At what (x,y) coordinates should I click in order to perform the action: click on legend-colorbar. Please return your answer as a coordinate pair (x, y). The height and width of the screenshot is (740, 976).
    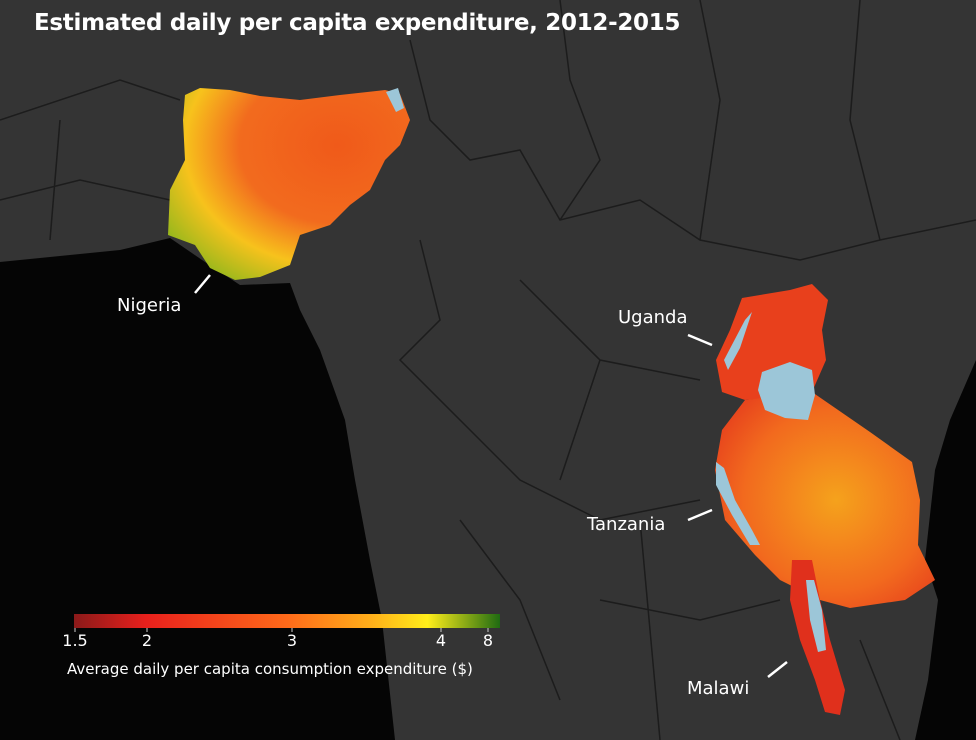
    Looking at the image, I should click on (287, 621).